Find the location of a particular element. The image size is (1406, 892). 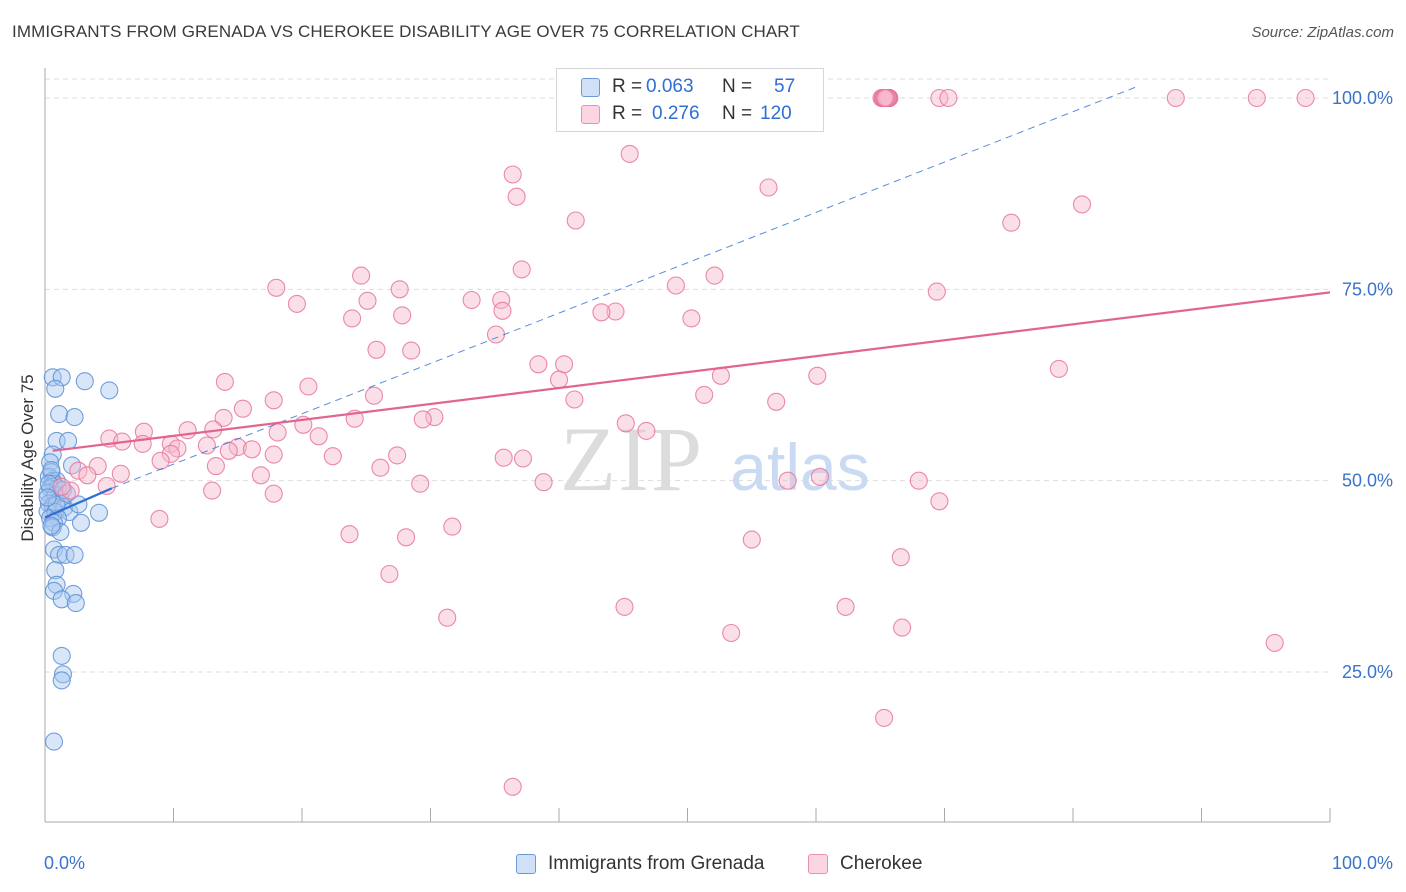

bottom-legend-label-cherokee: Cherokee is located at coordinates (881, 863).